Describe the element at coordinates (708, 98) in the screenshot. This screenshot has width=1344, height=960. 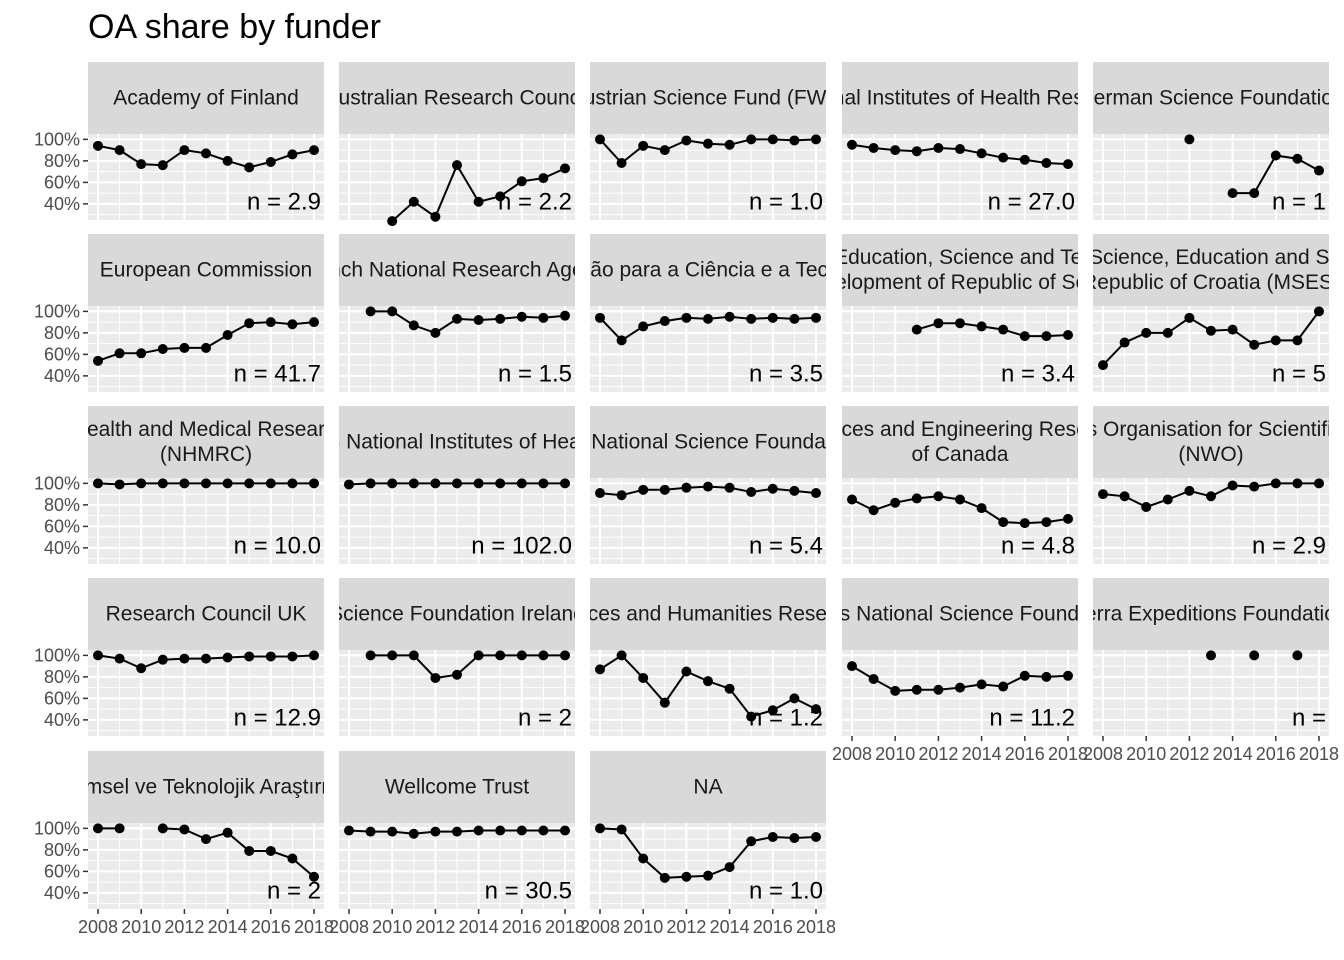
I see `facet-strip-label: Austrian Science Fund (FWF)` at that location.